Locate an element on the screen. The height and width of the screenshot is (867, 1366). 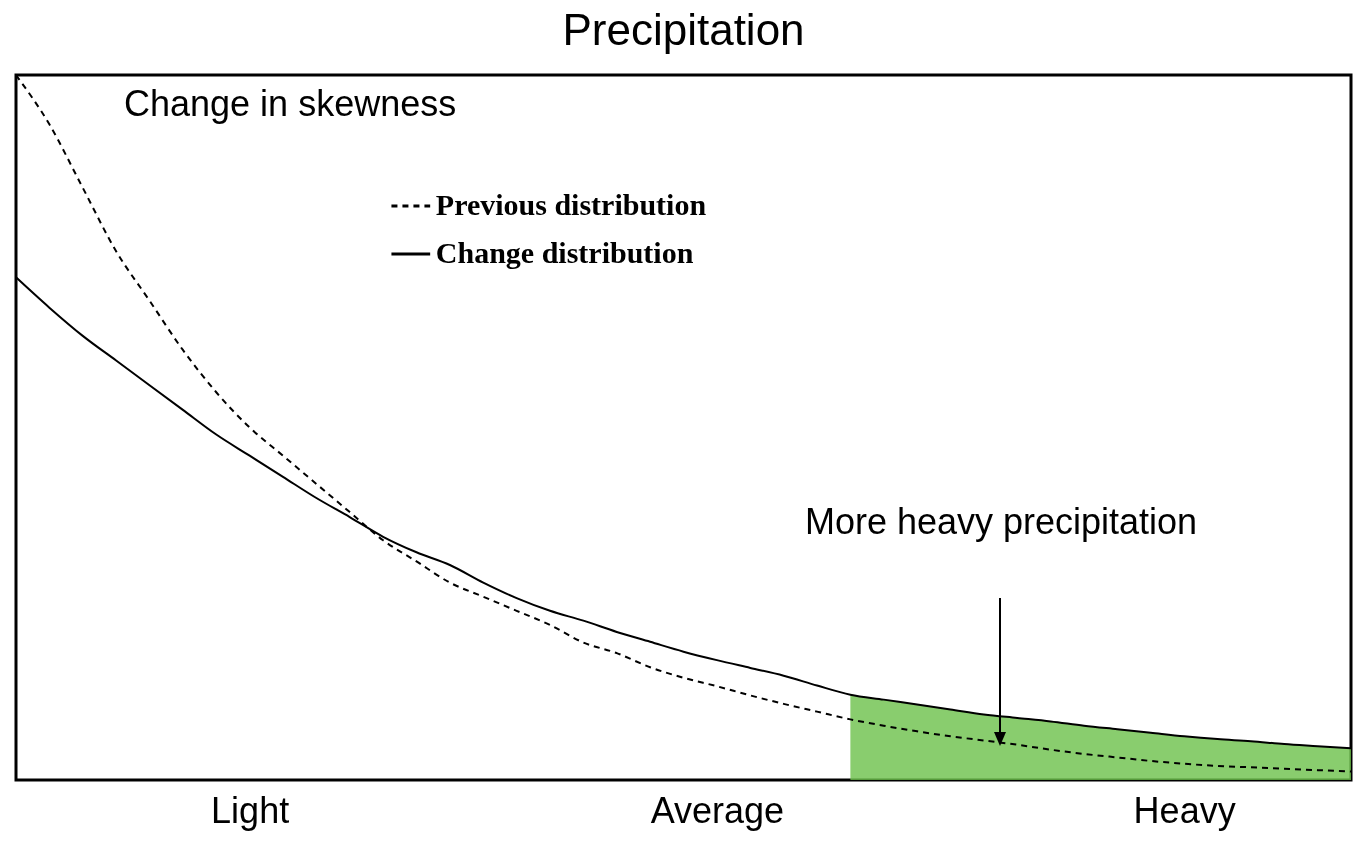
x-tick-label: Light is located at coordinates (250, 810).